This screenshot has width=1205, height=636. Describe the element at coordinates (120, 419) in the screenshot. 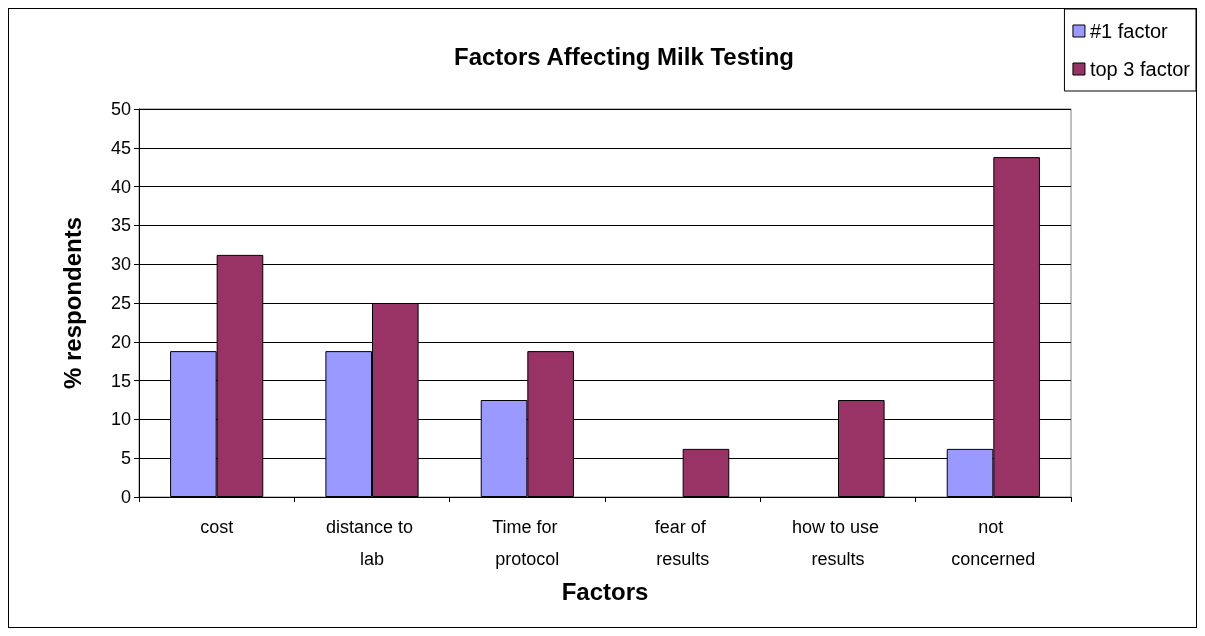

I see `y-tick-label: 10` at that location.